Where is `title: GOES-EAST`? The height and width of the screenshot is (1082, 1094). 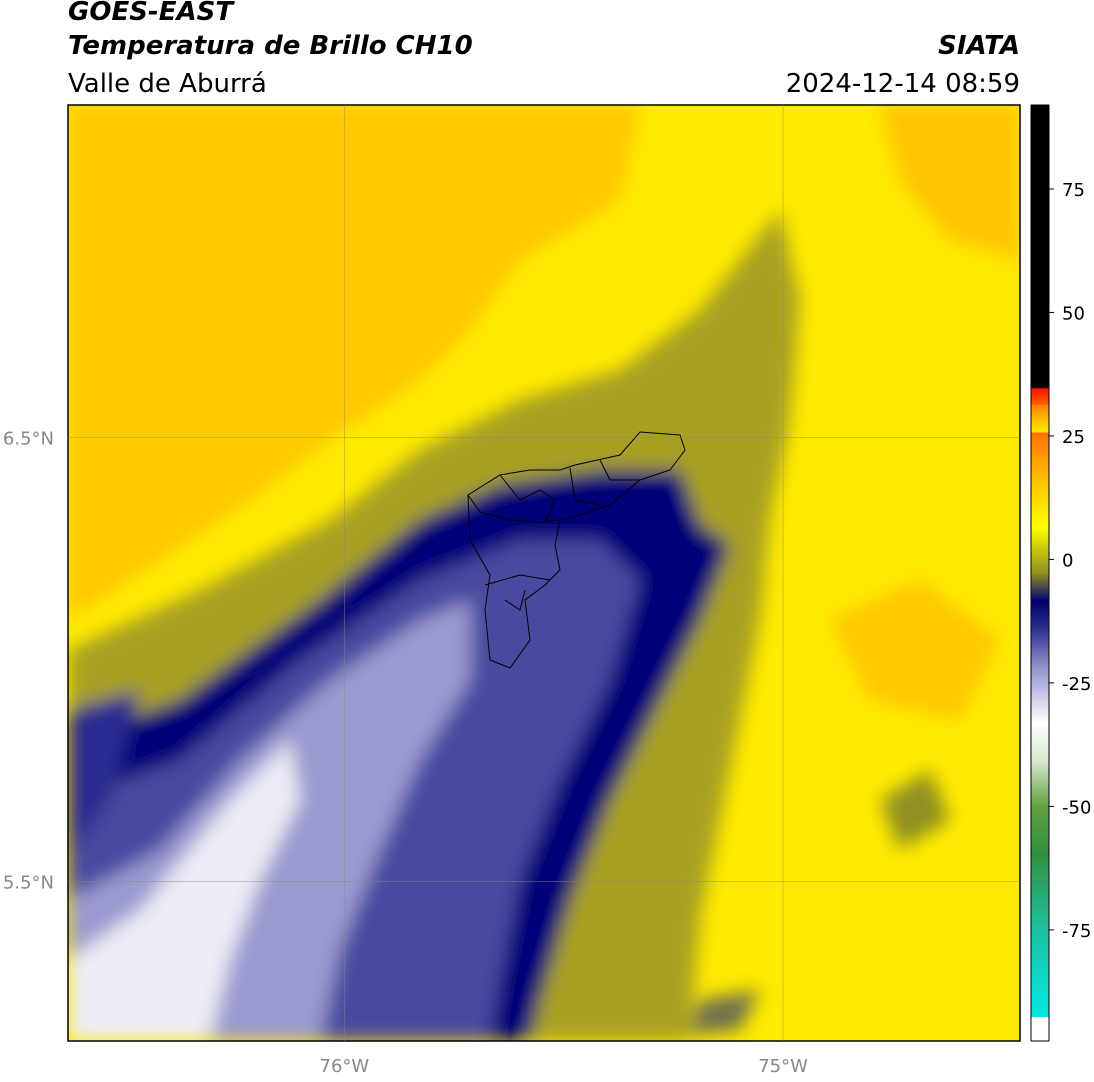 title: GOES-EAST is located at coordinates (151, 13).